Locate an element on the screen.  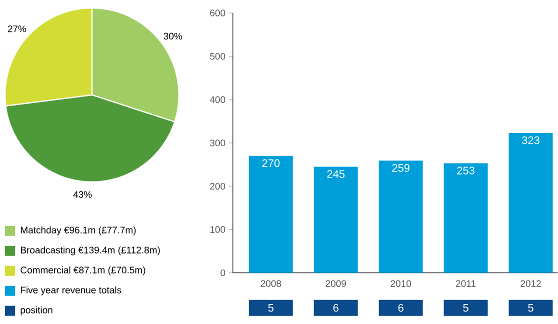
y-tick-label: 400 is located at coordinates (218, 100).